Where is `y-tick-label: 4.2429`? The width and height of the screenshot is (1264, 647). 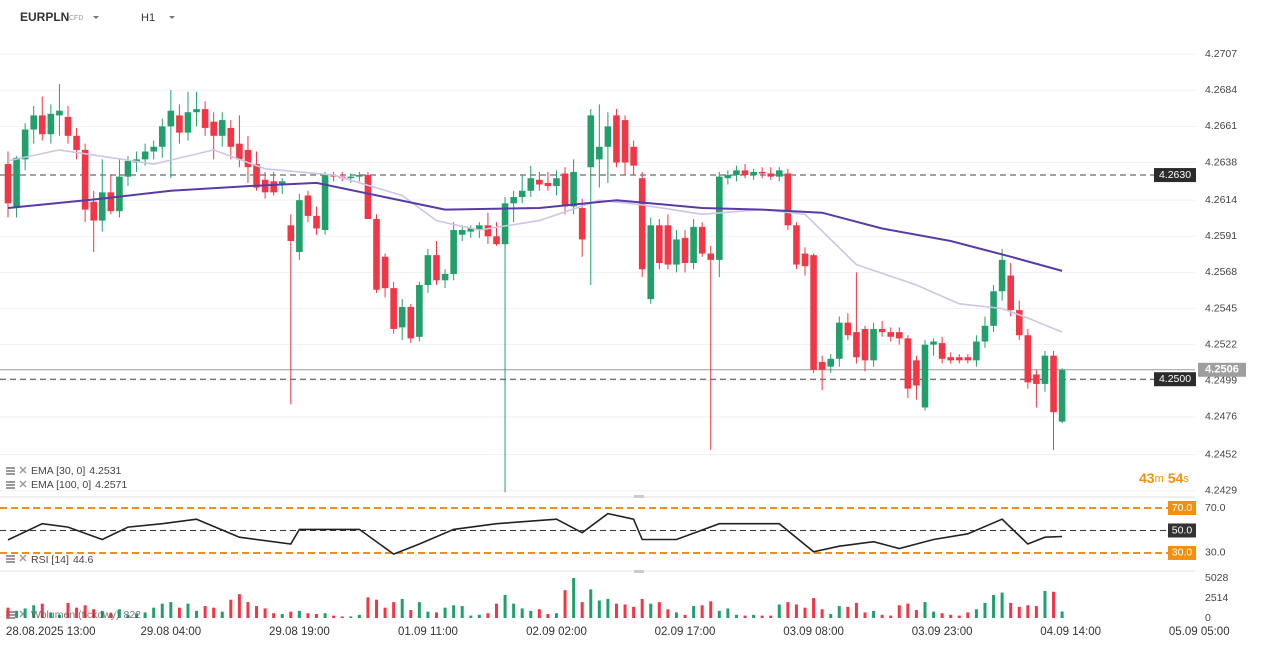
y-tick-label: 4.2429 is located at coordinates (1221, 490).